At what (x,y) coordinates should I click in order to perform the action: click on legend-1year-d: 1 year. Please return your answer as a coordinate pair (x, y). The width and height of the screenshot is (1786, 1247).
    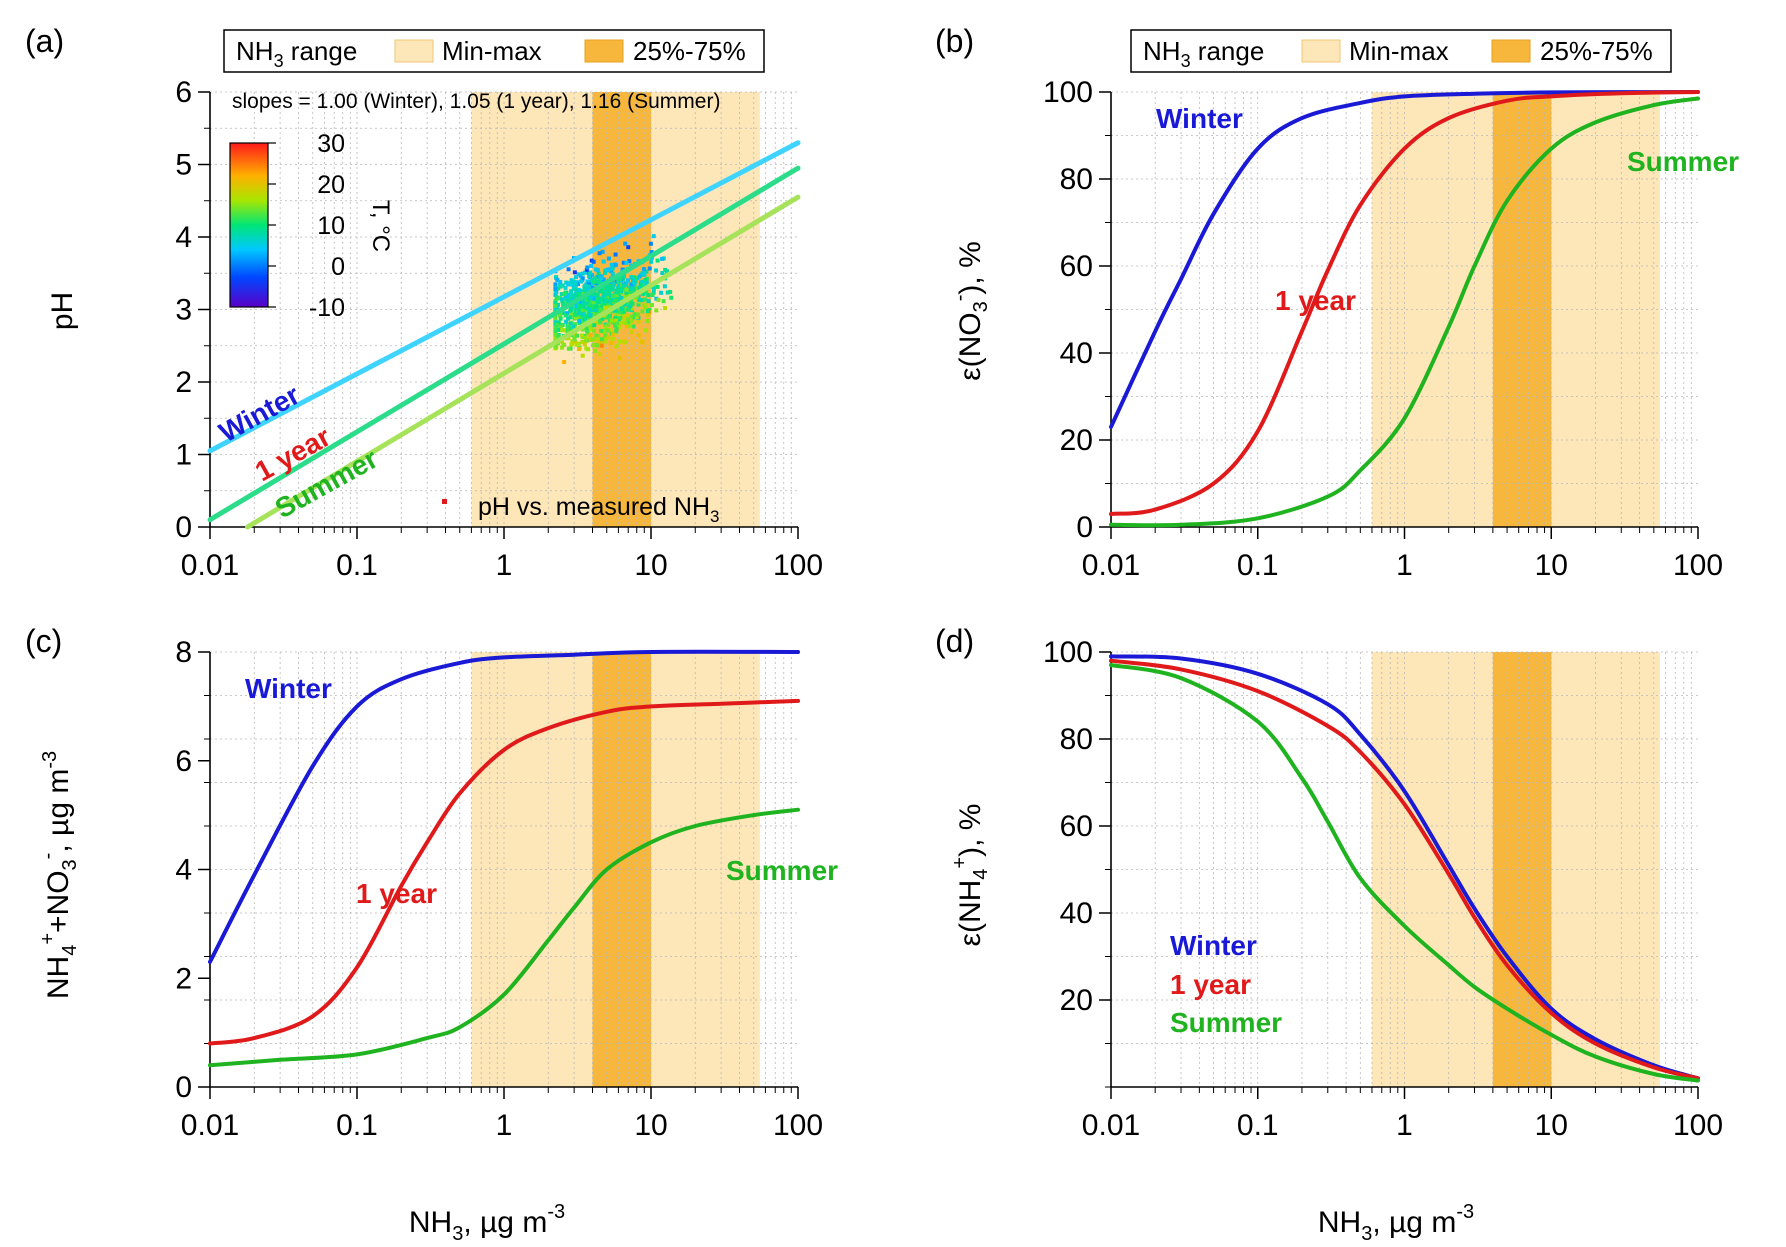
    Looking at the image, I should click on (1210, 984).